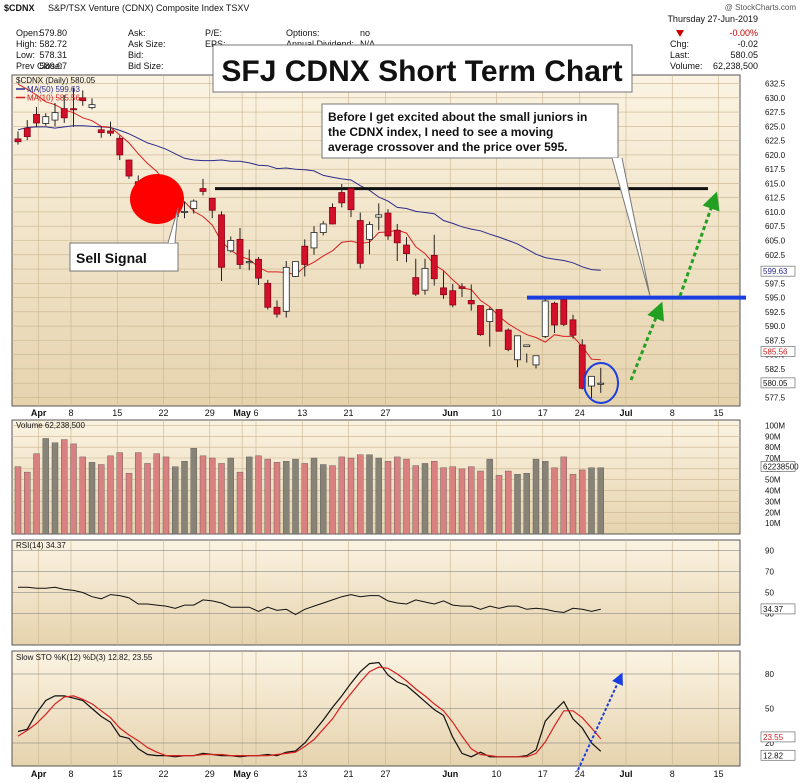  What do you see at coordinates (679, 44) in the screenshot?
I see `chg-label: Chg:` at bounding box center [679, 44].